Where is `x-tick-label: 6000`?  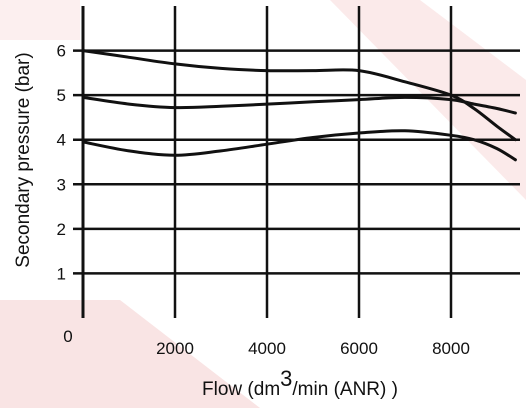 x-tick-label: 6000 is located at coordinates (359, 348).